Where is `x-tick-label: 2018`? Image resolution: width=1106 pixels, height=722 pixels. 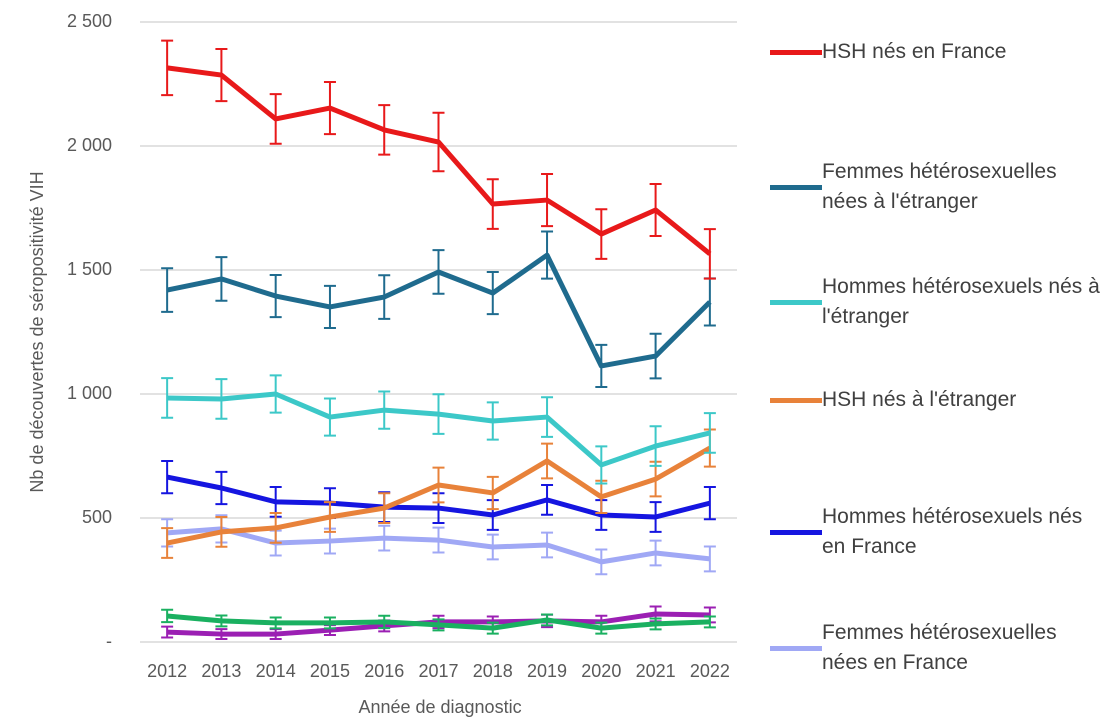 x-tick-label: 2018 is located at coordinates (493, 671).